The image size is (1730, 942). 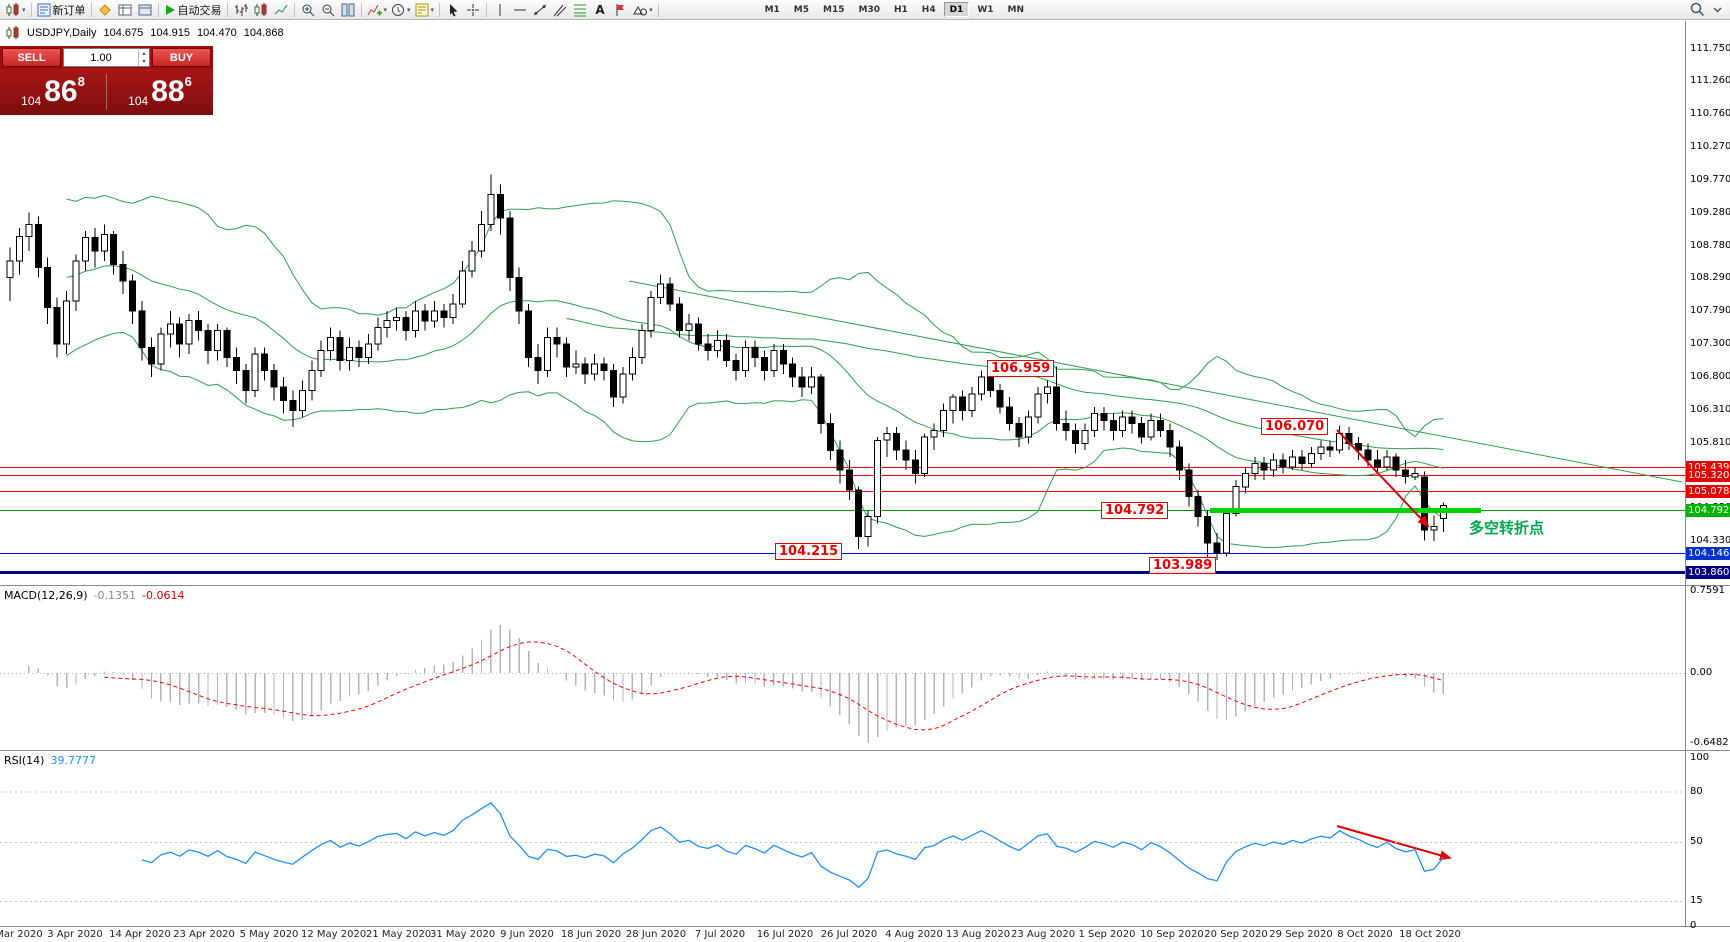 What do you see at coordinates (956, 9) in the screenshot?
I see `timeframe-d1: D1` at bounding box center [956, 9].